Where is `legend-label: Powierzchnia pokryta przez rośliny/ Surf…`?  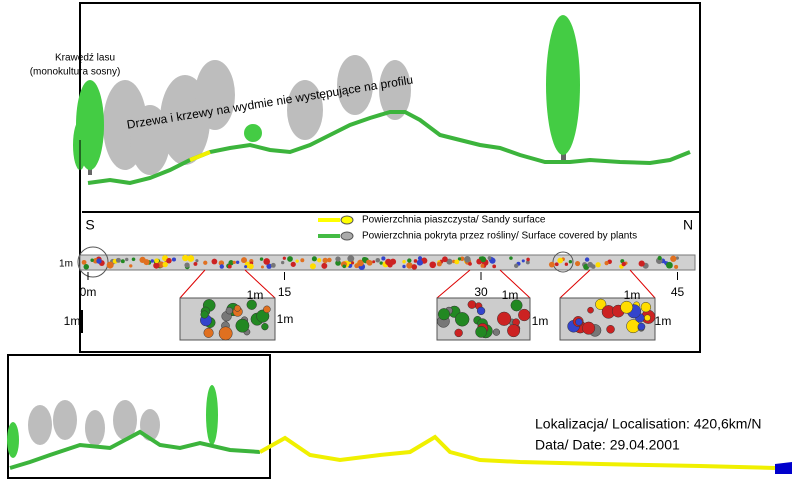
legend-label: Powierzchnia pokryta przez rośliny/ Surf… is located at coordinates (499, 236).